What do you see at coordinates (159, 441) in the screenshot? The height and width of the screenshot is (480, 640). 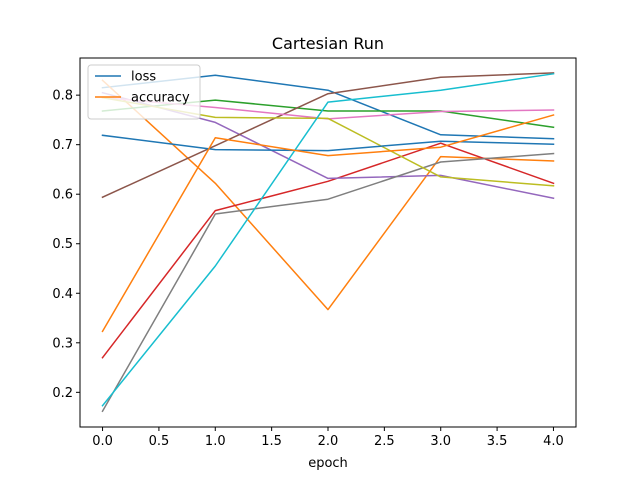 I see `x-tick-label: 0.5` at bounding box center [159, 441].